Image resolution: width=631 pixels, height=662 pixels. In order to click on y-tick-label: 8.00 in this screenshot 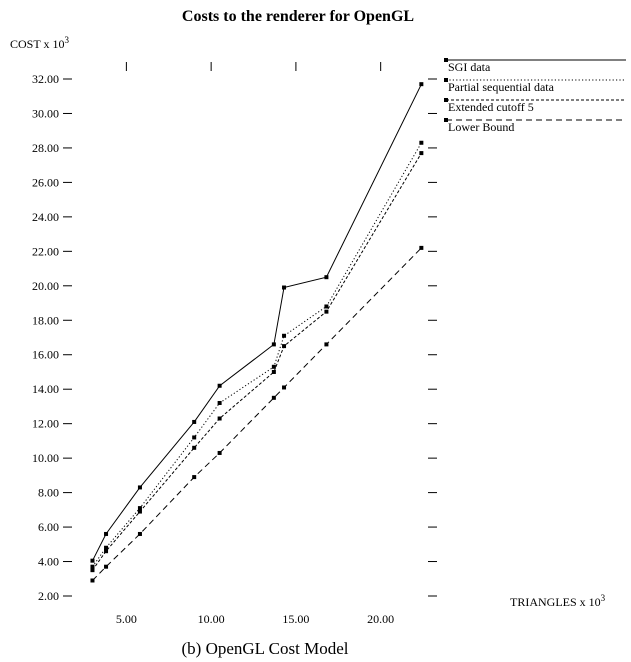, I will do `click(48, 493)`.